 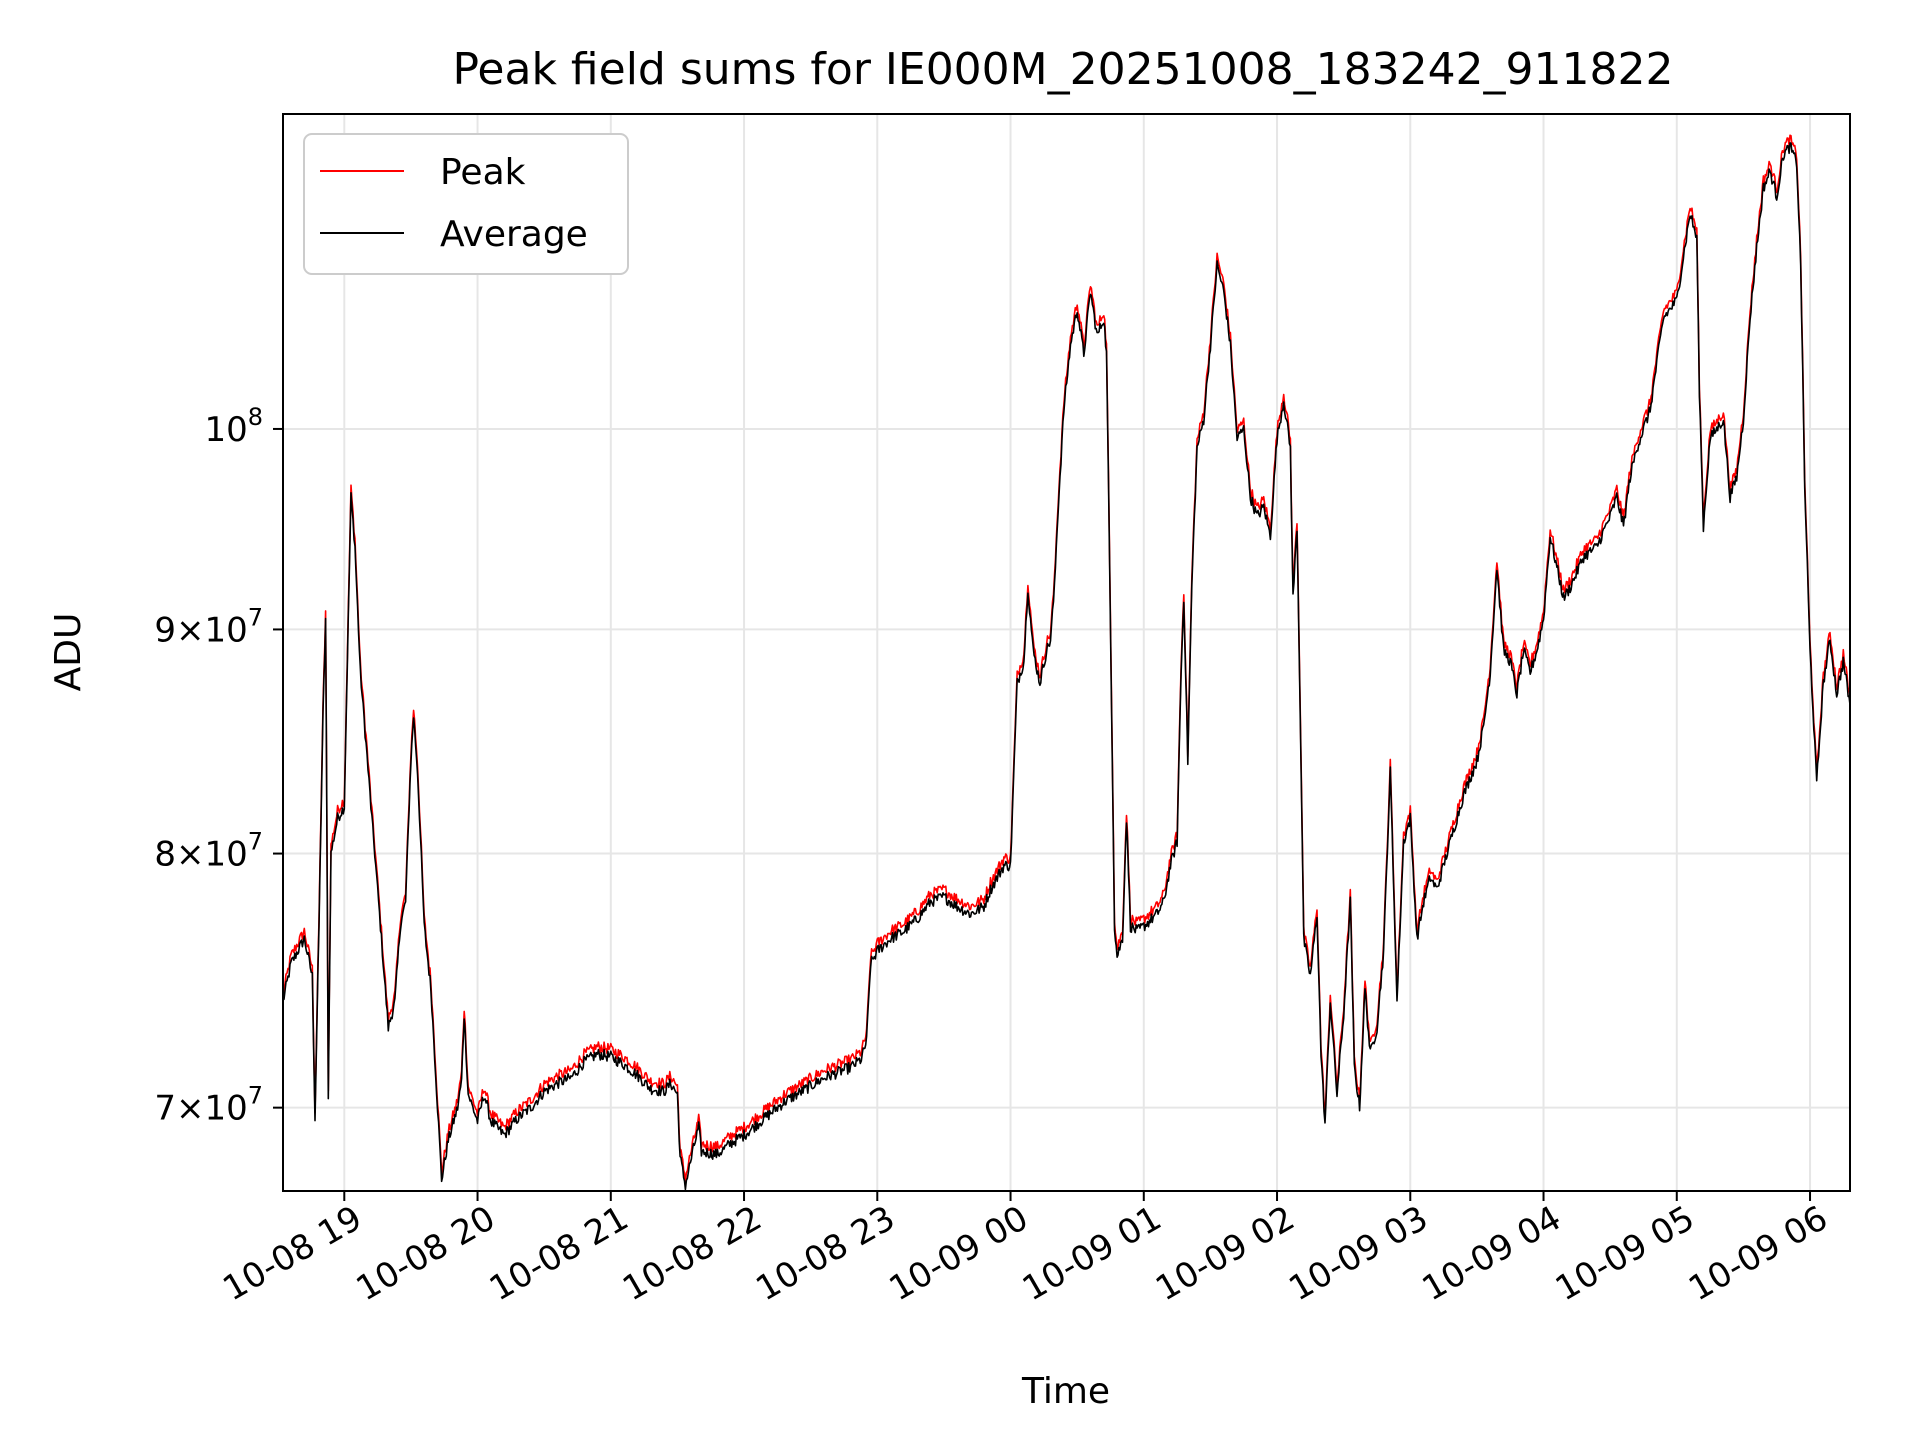 What do you see at coordinates (959, 1253) in the screenshot?
I see `x-tick-label: 10-09 00` at bounding box center [959, 1253].